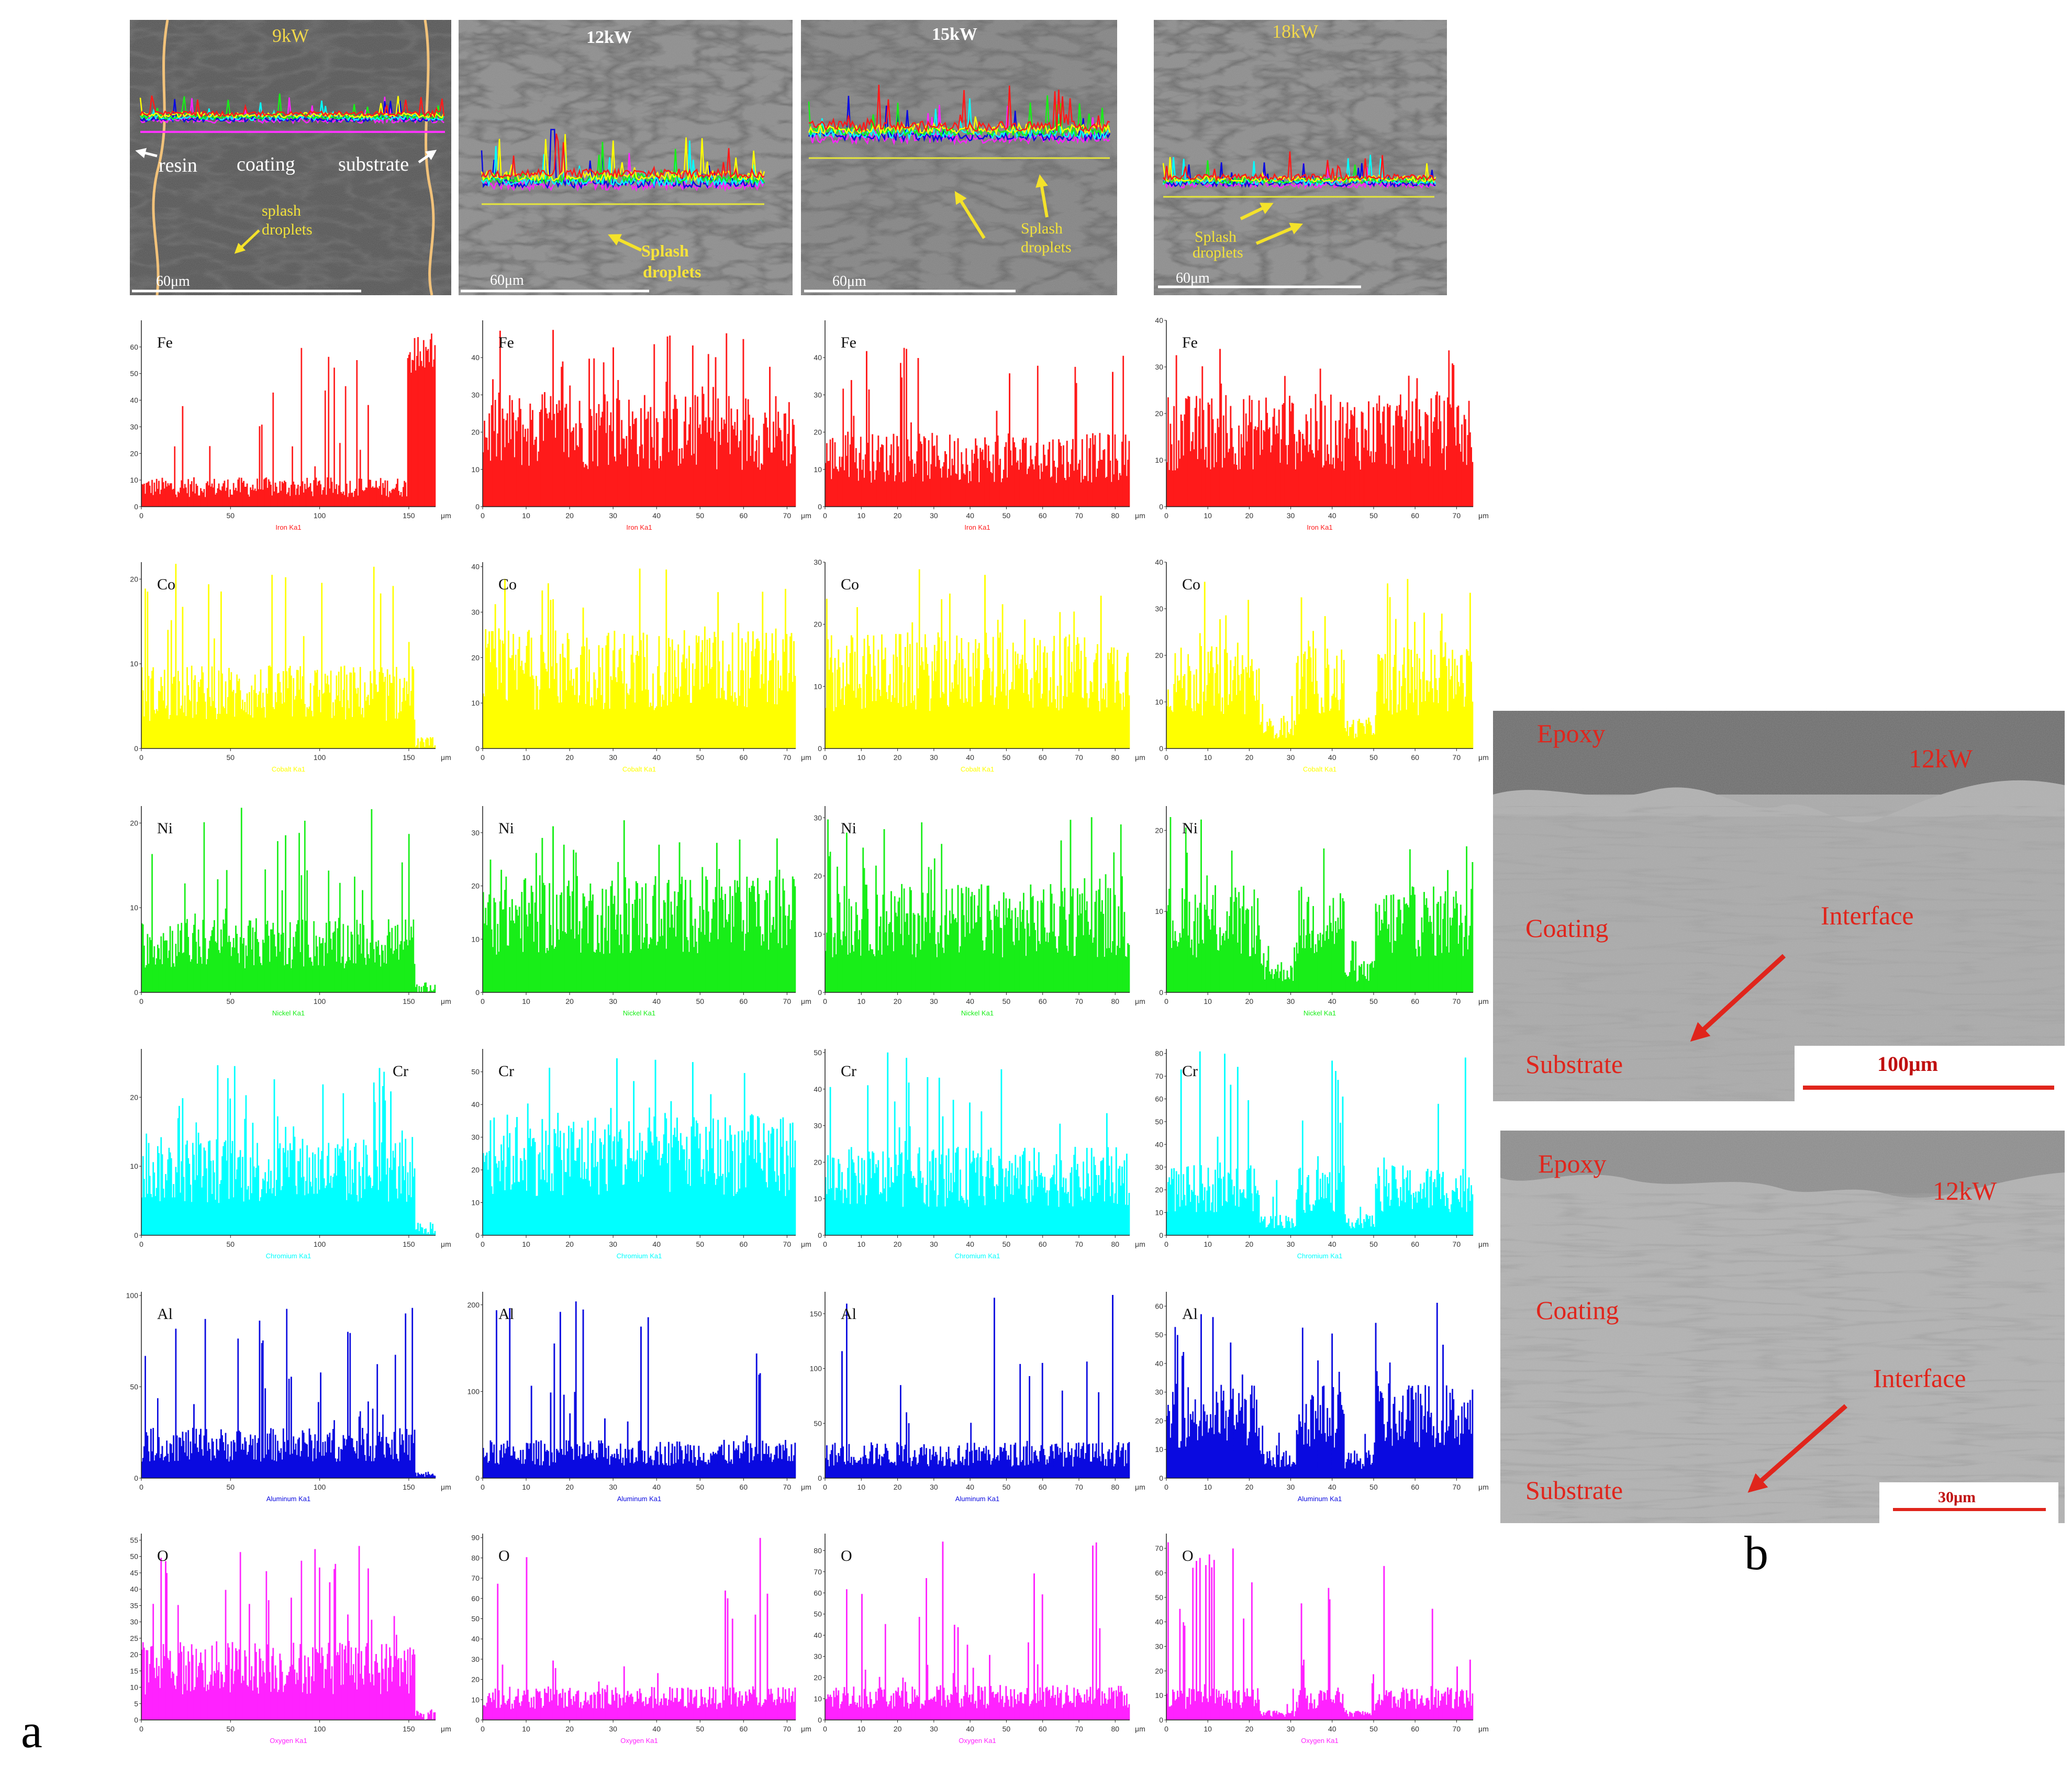  What do you see at coordinates (1299, 171) in the screenshot?
I see `trace-co` at bounding box center [1299, 171].